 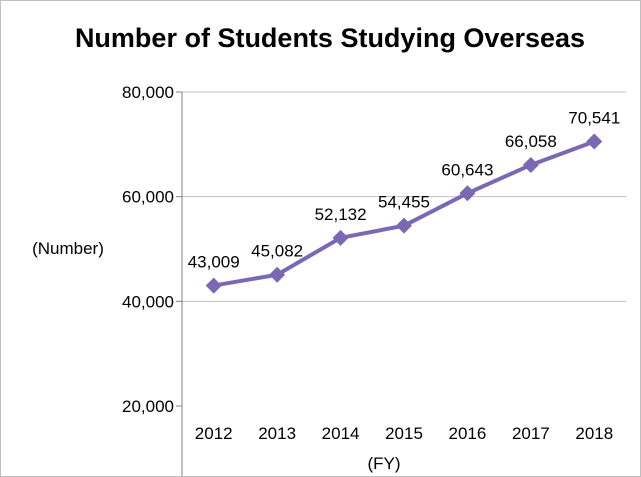 I want to click on data-label: 60,643, so click(x=467, y=169).